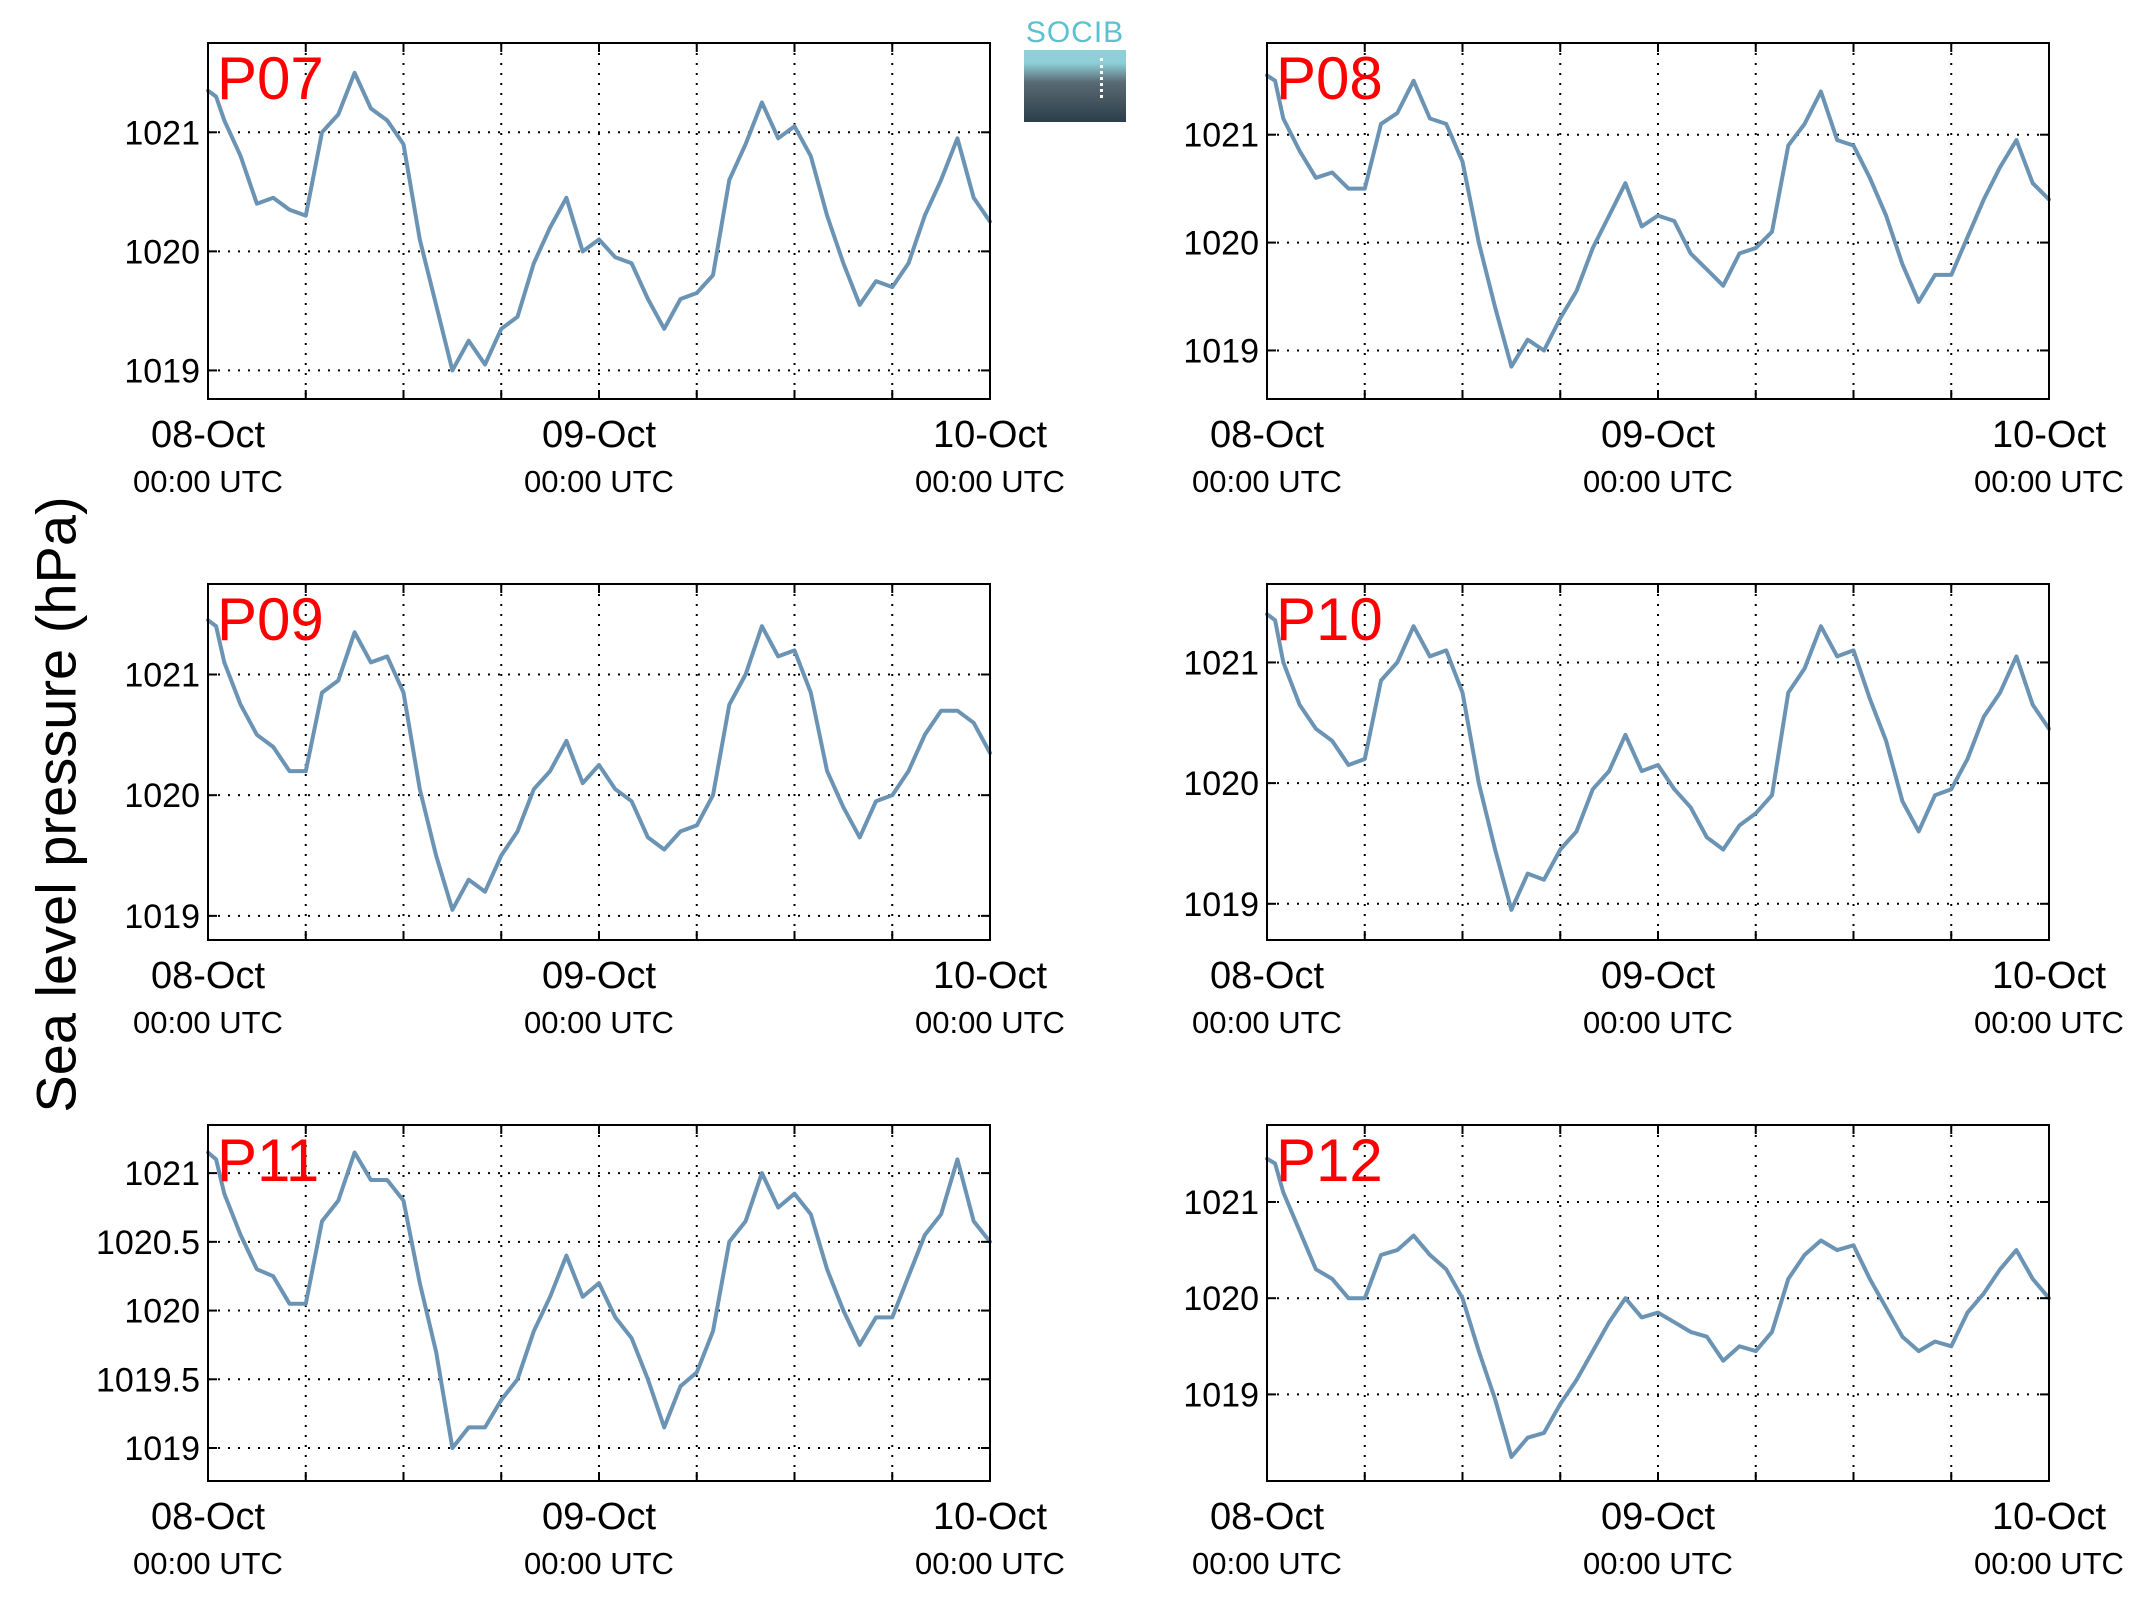  I want to click on socib-logo: SOCIB, so click(1075, 69).